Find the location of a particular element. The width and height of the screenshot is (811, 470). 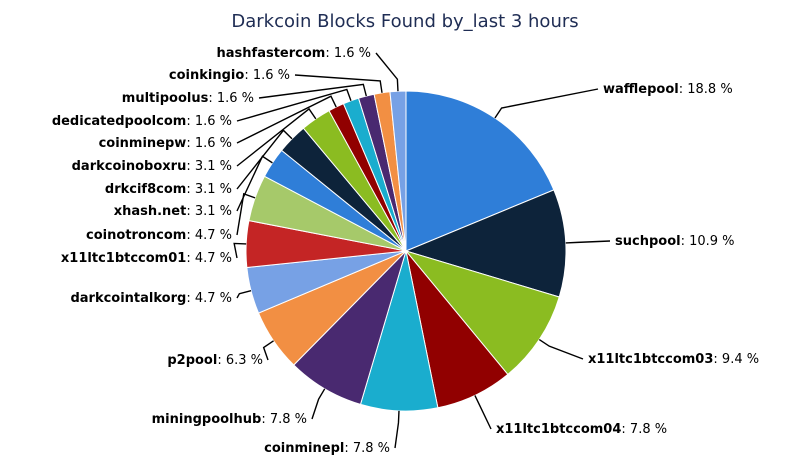

slice-label-coinotroncom: coinotroncom: 4.7 % is located at coordinates (159, 235).